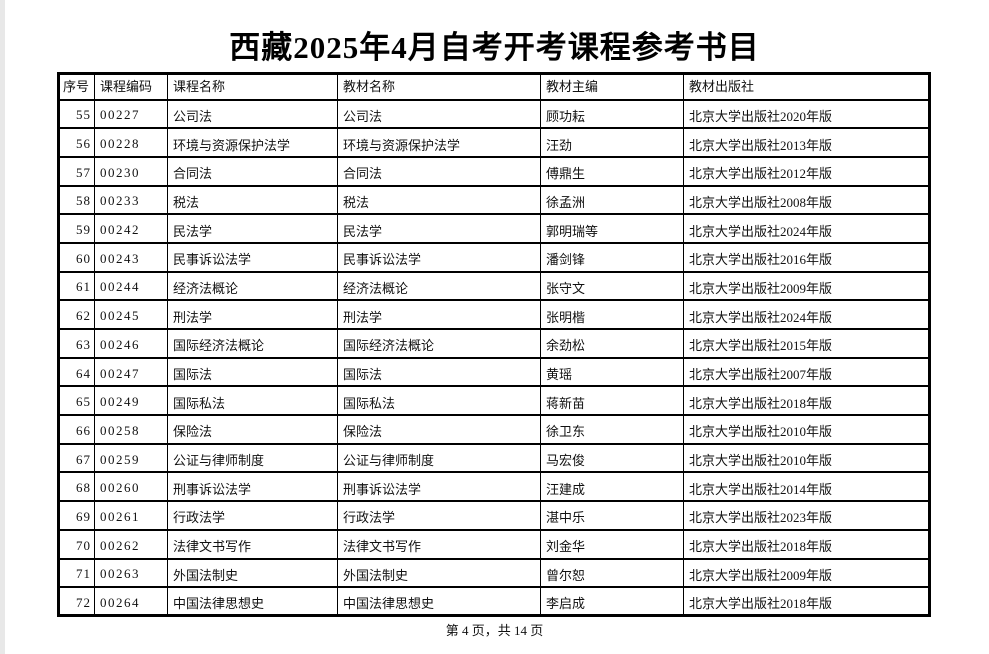 This screenshot has width=989, height=654. I want to click on table-cell: 汪劲, so click(612, 142).